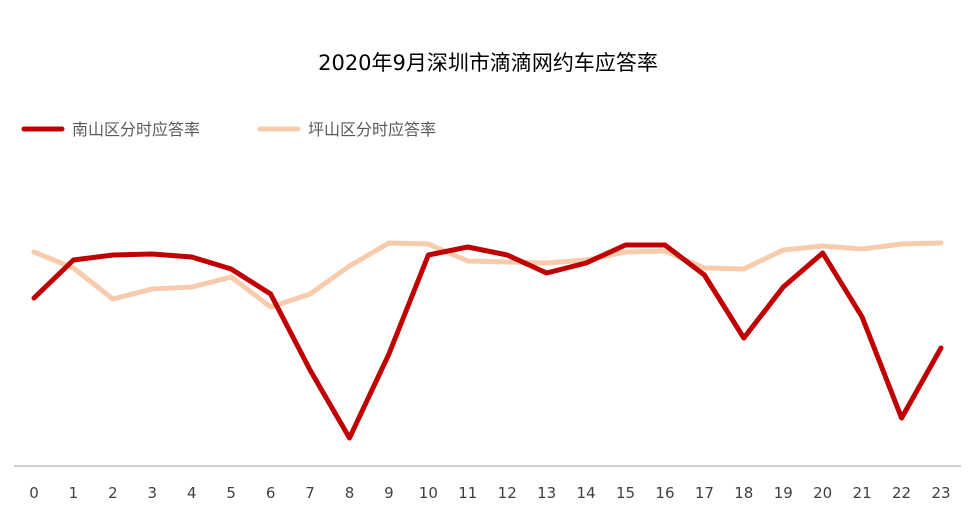 This screenshot has width=977, height=524. Describe the element at coordinates (228, 129) in the screenshot. I see `legend: 南山区分时应答率 坪山区分时应答率` at that location.